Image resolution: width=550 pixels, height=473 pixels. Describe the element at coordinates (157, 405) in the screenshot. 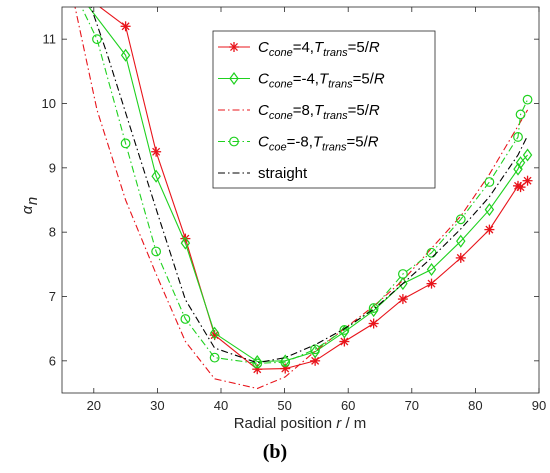

I see `x-tick-label: 30` at that location.